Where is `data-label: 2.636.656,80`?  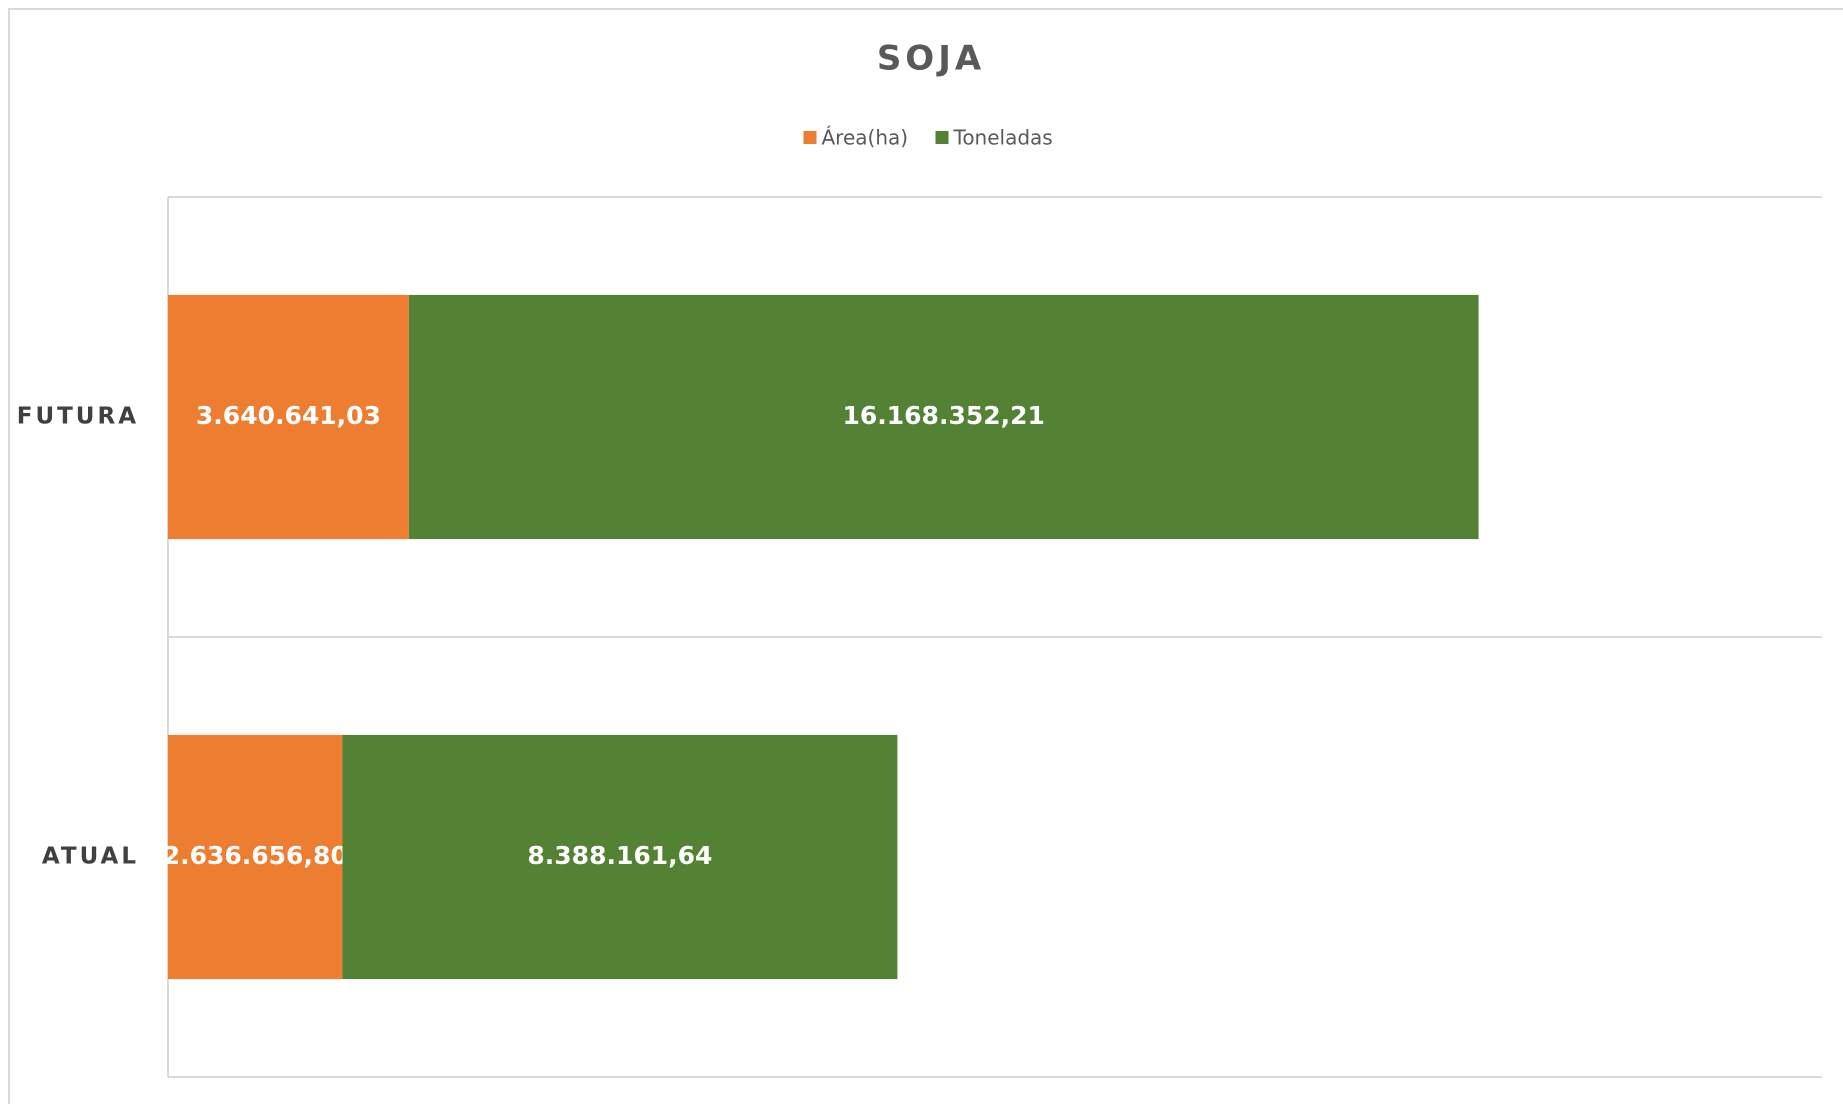 data-label: 2.636.656,80 is located at coordinates (255, 855).